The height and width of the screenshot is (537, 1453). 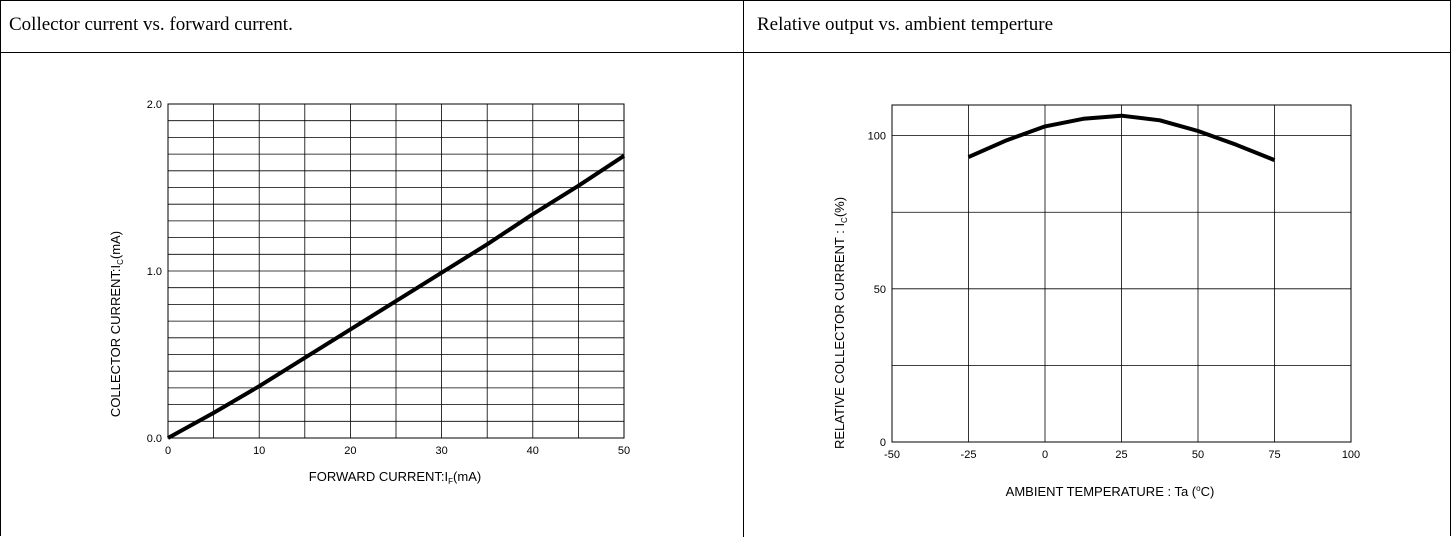 What do you see at coordinates (969, 455) in the screenshot?
I see `chart2-x-tick-label: -25` at bounding box center [969, 455].